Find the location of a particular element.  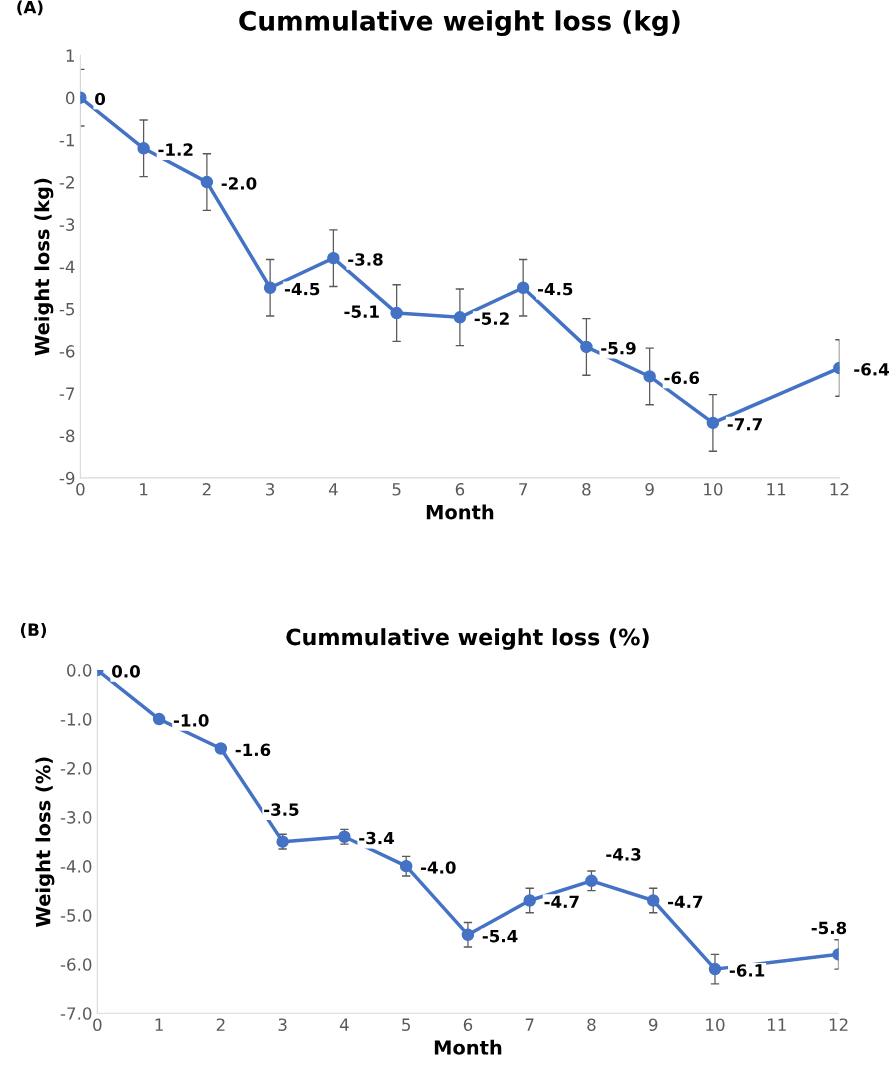

y-tick-label: -3.0 is located at coordinates (76, 817).